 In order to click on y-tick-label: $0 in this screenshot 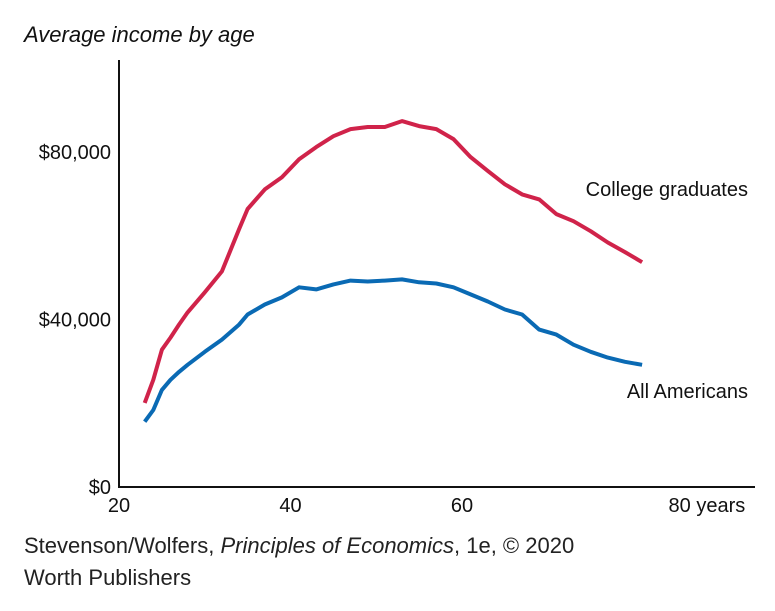, I will do `click(100, 488)`.